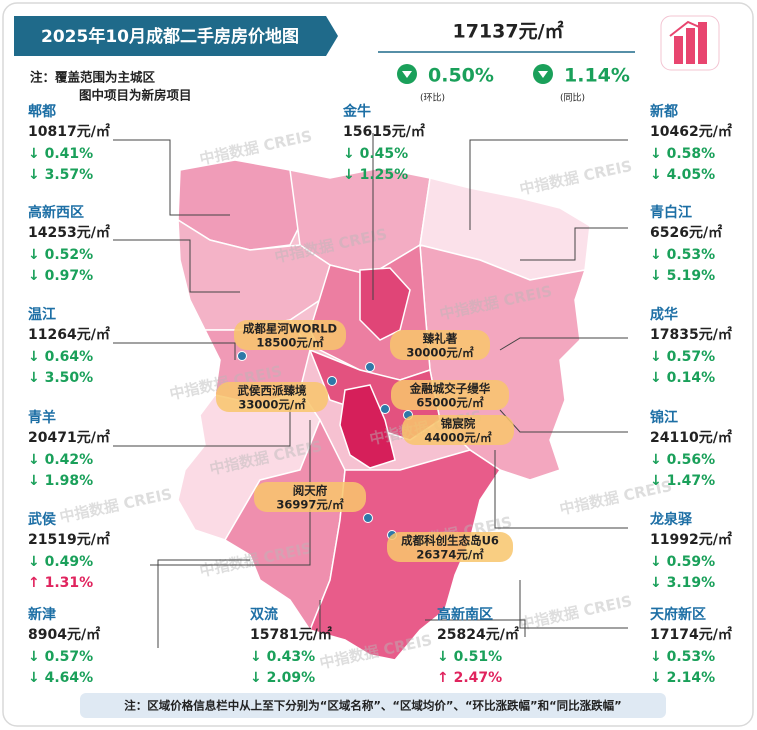 The width and height of the screenshot is (757, 730). What do you see at coordinates (42, 314) in the screenshot?
I see `district-name: 温江` at bounding box center [42, 314].